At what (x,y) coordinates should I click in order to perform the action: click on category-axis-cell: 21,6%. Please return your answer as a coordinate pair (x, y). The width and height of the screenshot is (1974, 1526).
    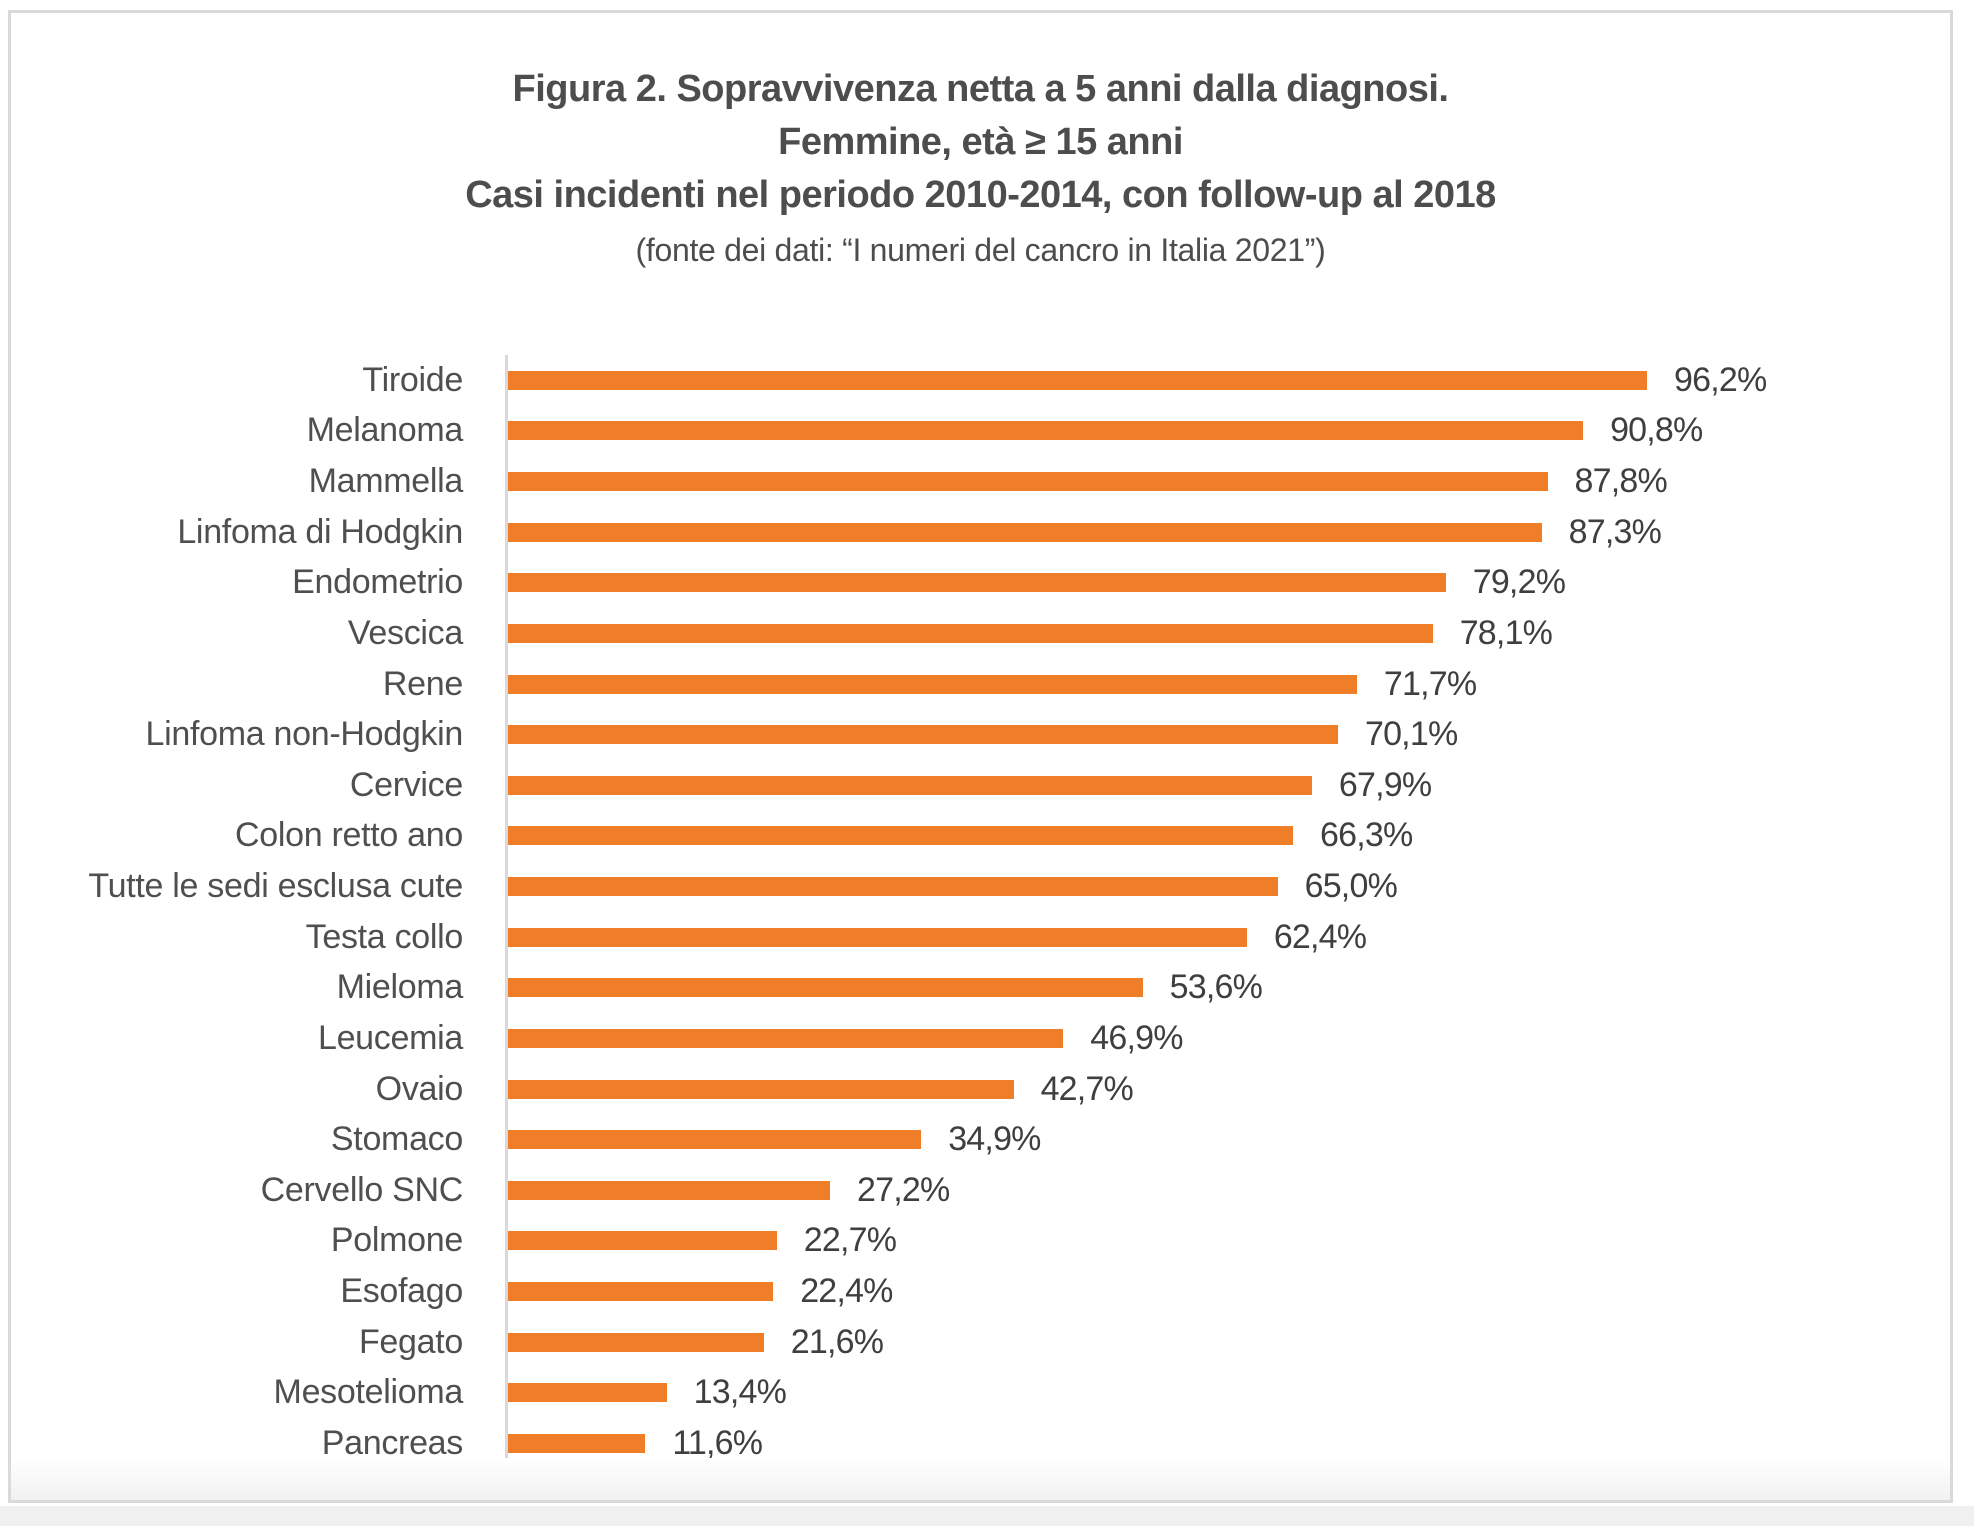
    Looking at the image, I should click on (1217, 1342).